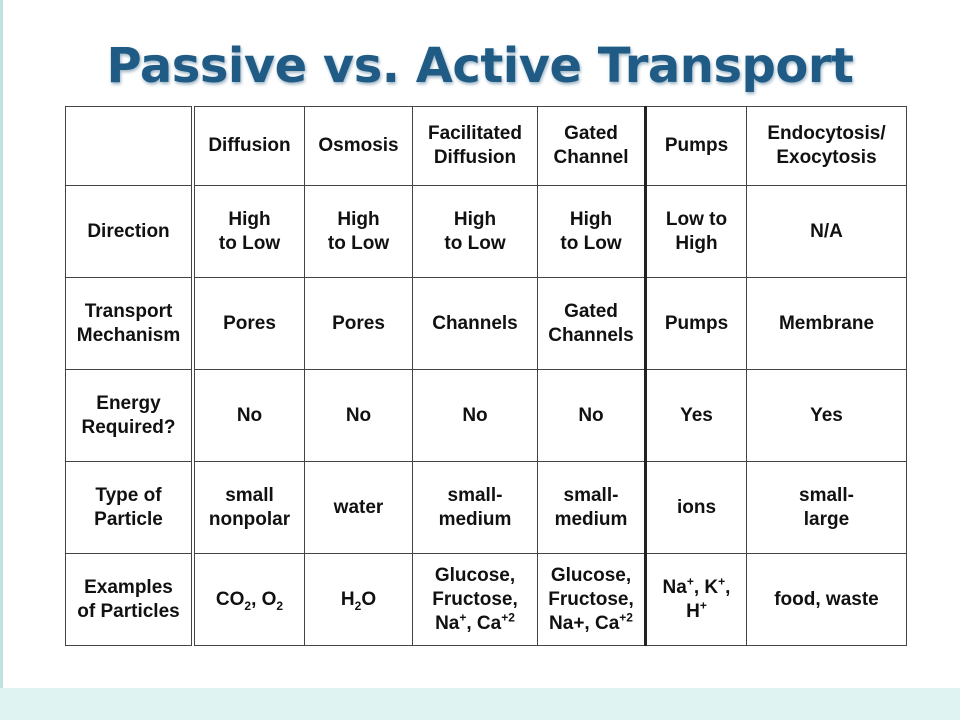 This screenshot has height=720, width=960. Describe the element at coordinates (696, 219) in the screenshot. I see `cell-text: Low to` at that location.